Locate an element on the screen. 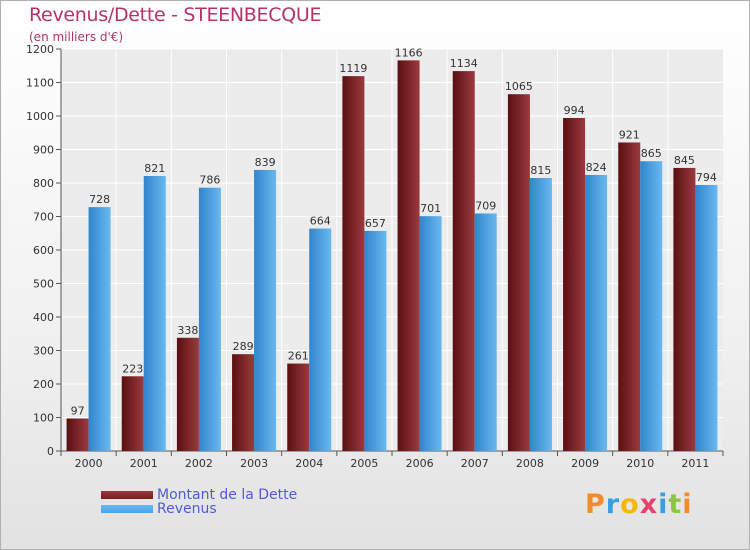 Image resolution: width=750 pixels, height=550 pixels. data-label: 664 is located at coordinates (320, 221).